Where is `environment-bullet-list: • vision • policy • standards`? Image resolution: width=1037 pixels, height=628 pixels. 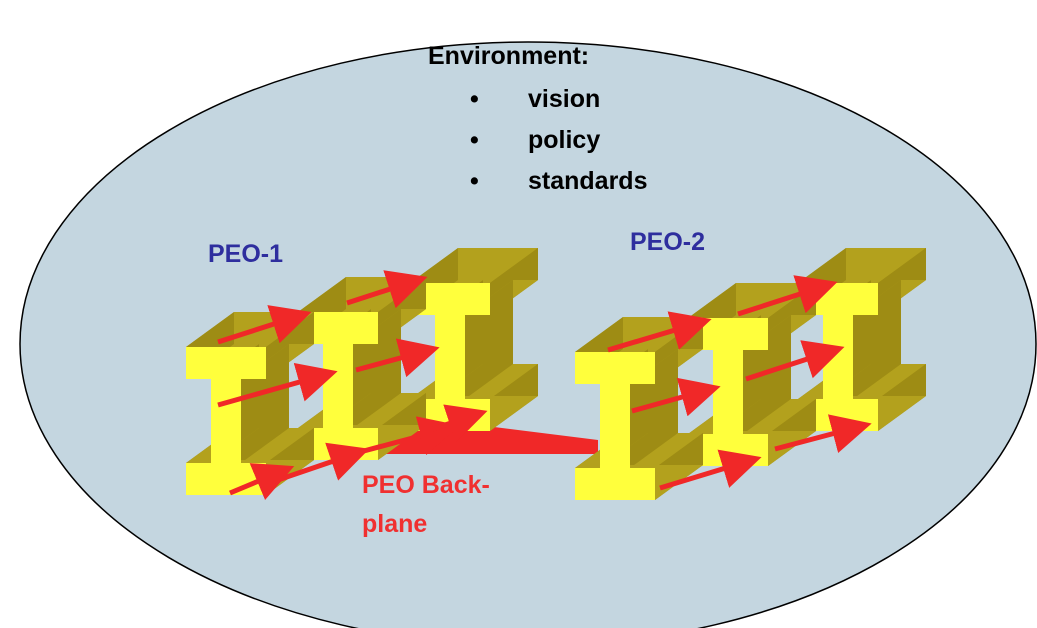
environment-bullet-list: • vision • policy • standards is located at coordinates (558, 140).